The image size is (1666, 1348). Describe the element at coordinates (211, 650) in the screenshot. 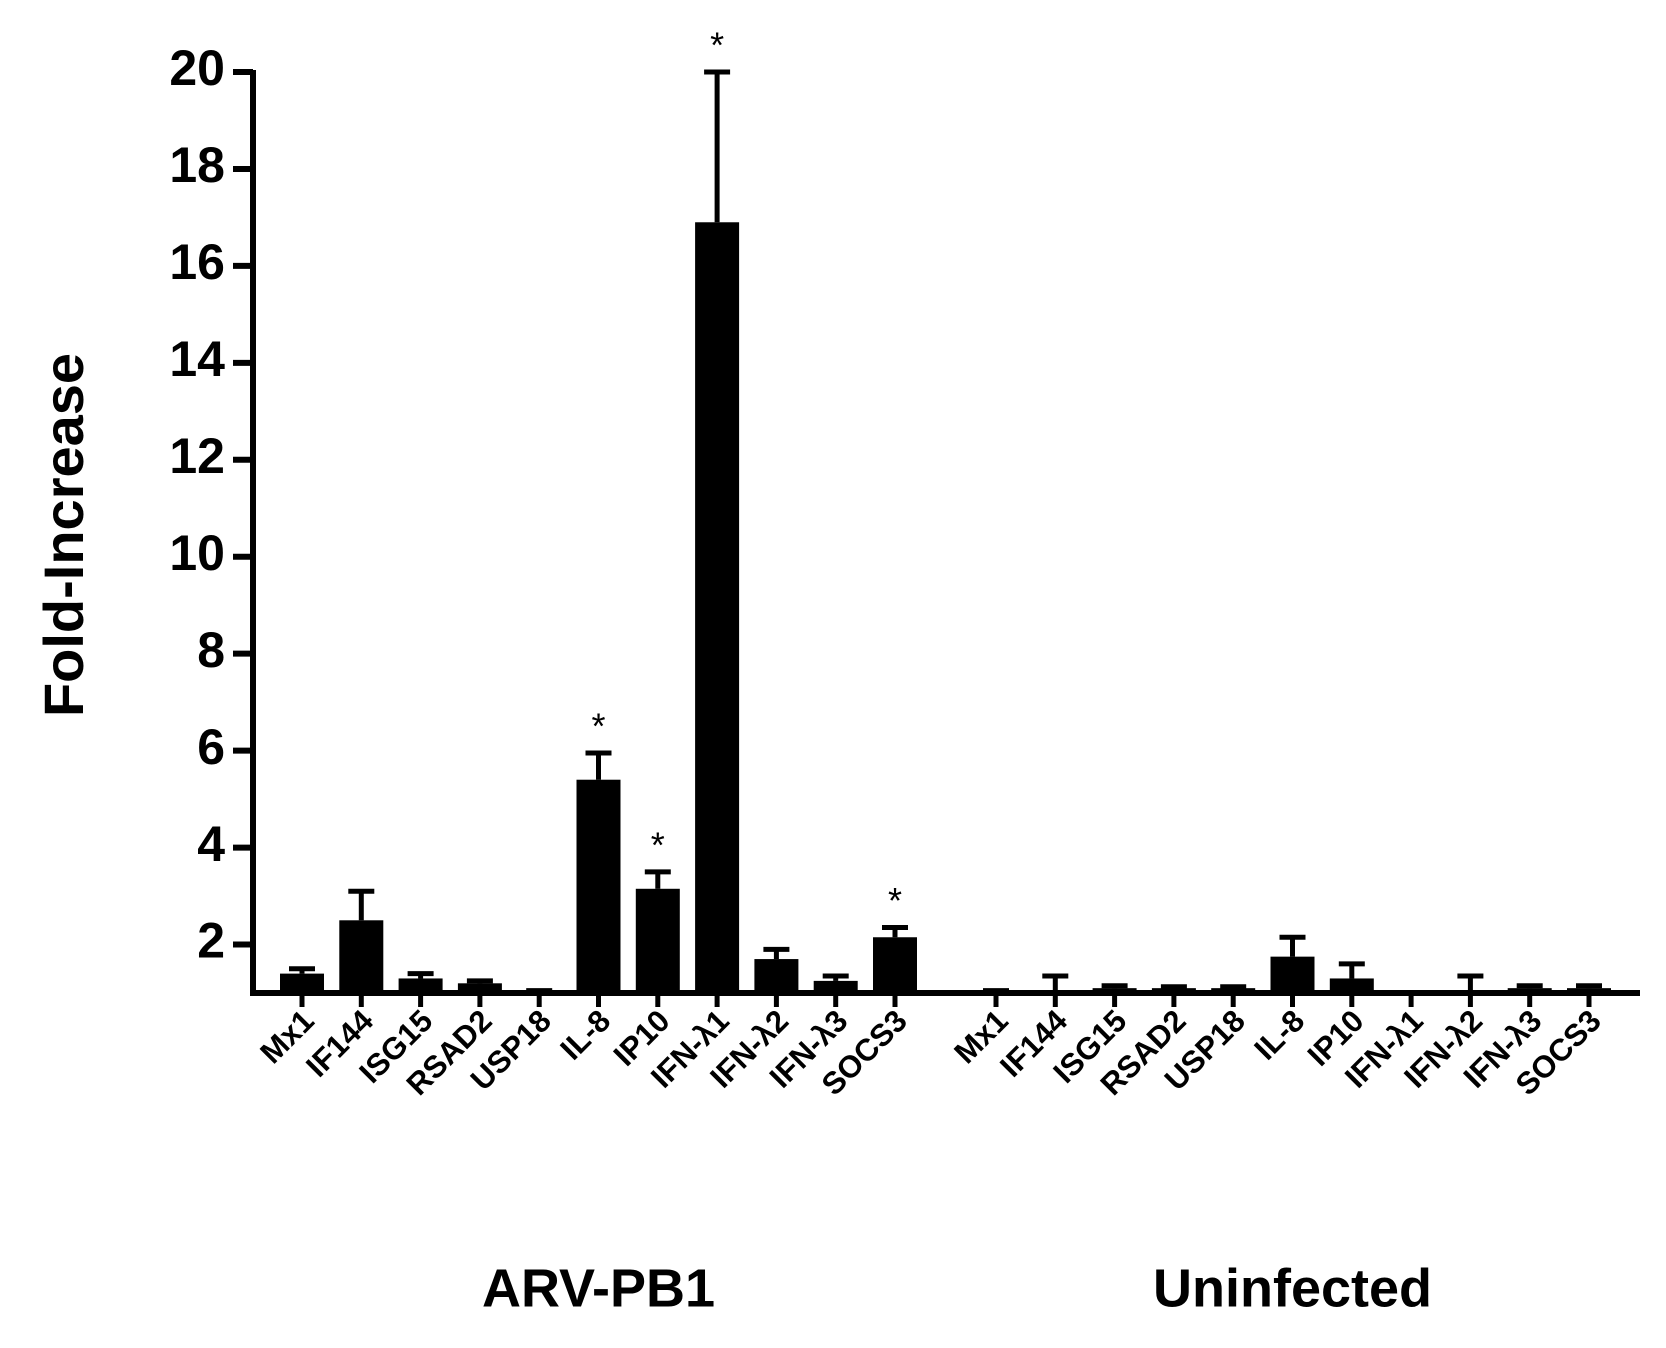

I see `y-tick-label: 8` at that location.